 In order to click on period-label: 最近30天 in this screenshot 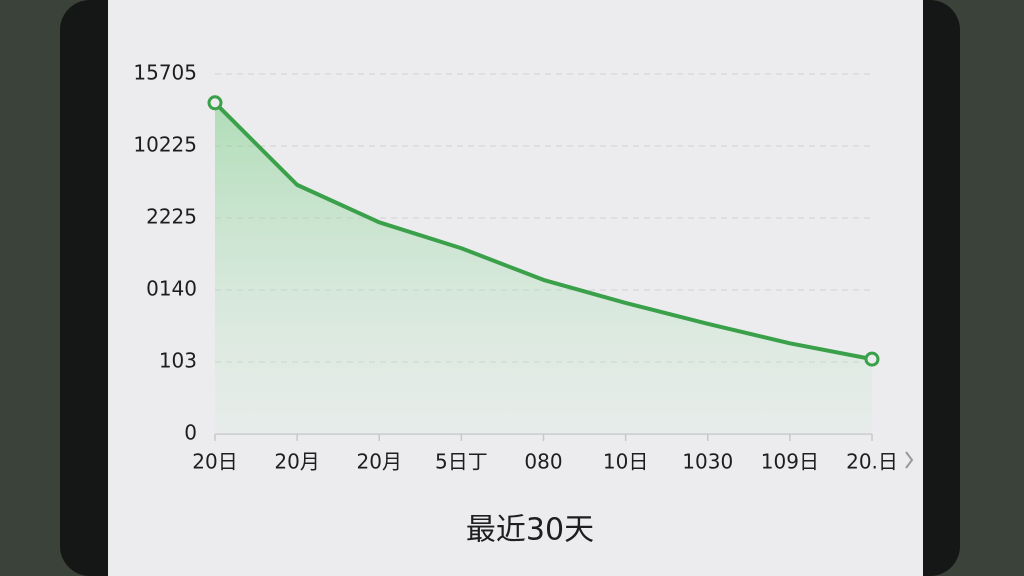, I will do `click(530, 530)`.